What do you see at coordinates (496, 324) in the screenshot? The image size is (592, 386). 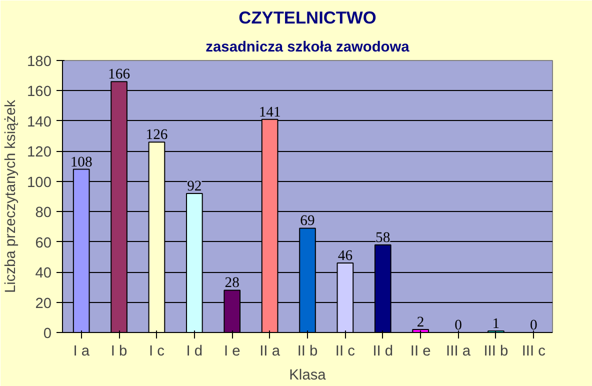 I see `data-label: 1` at bounding box center [496, 324].